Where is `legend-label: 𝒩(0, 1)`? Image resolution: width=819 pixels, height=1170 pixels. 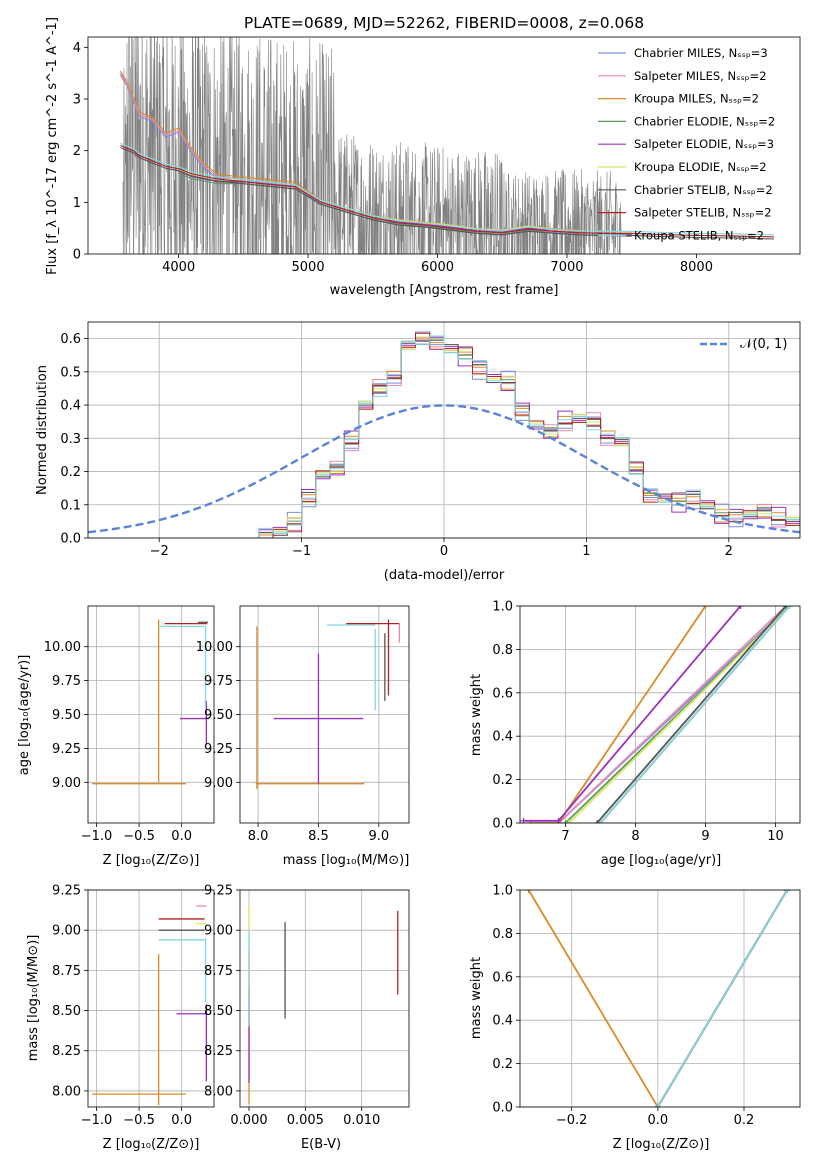 legend-label: 𝒩(0, 1) is located at coordinates (763, 344).